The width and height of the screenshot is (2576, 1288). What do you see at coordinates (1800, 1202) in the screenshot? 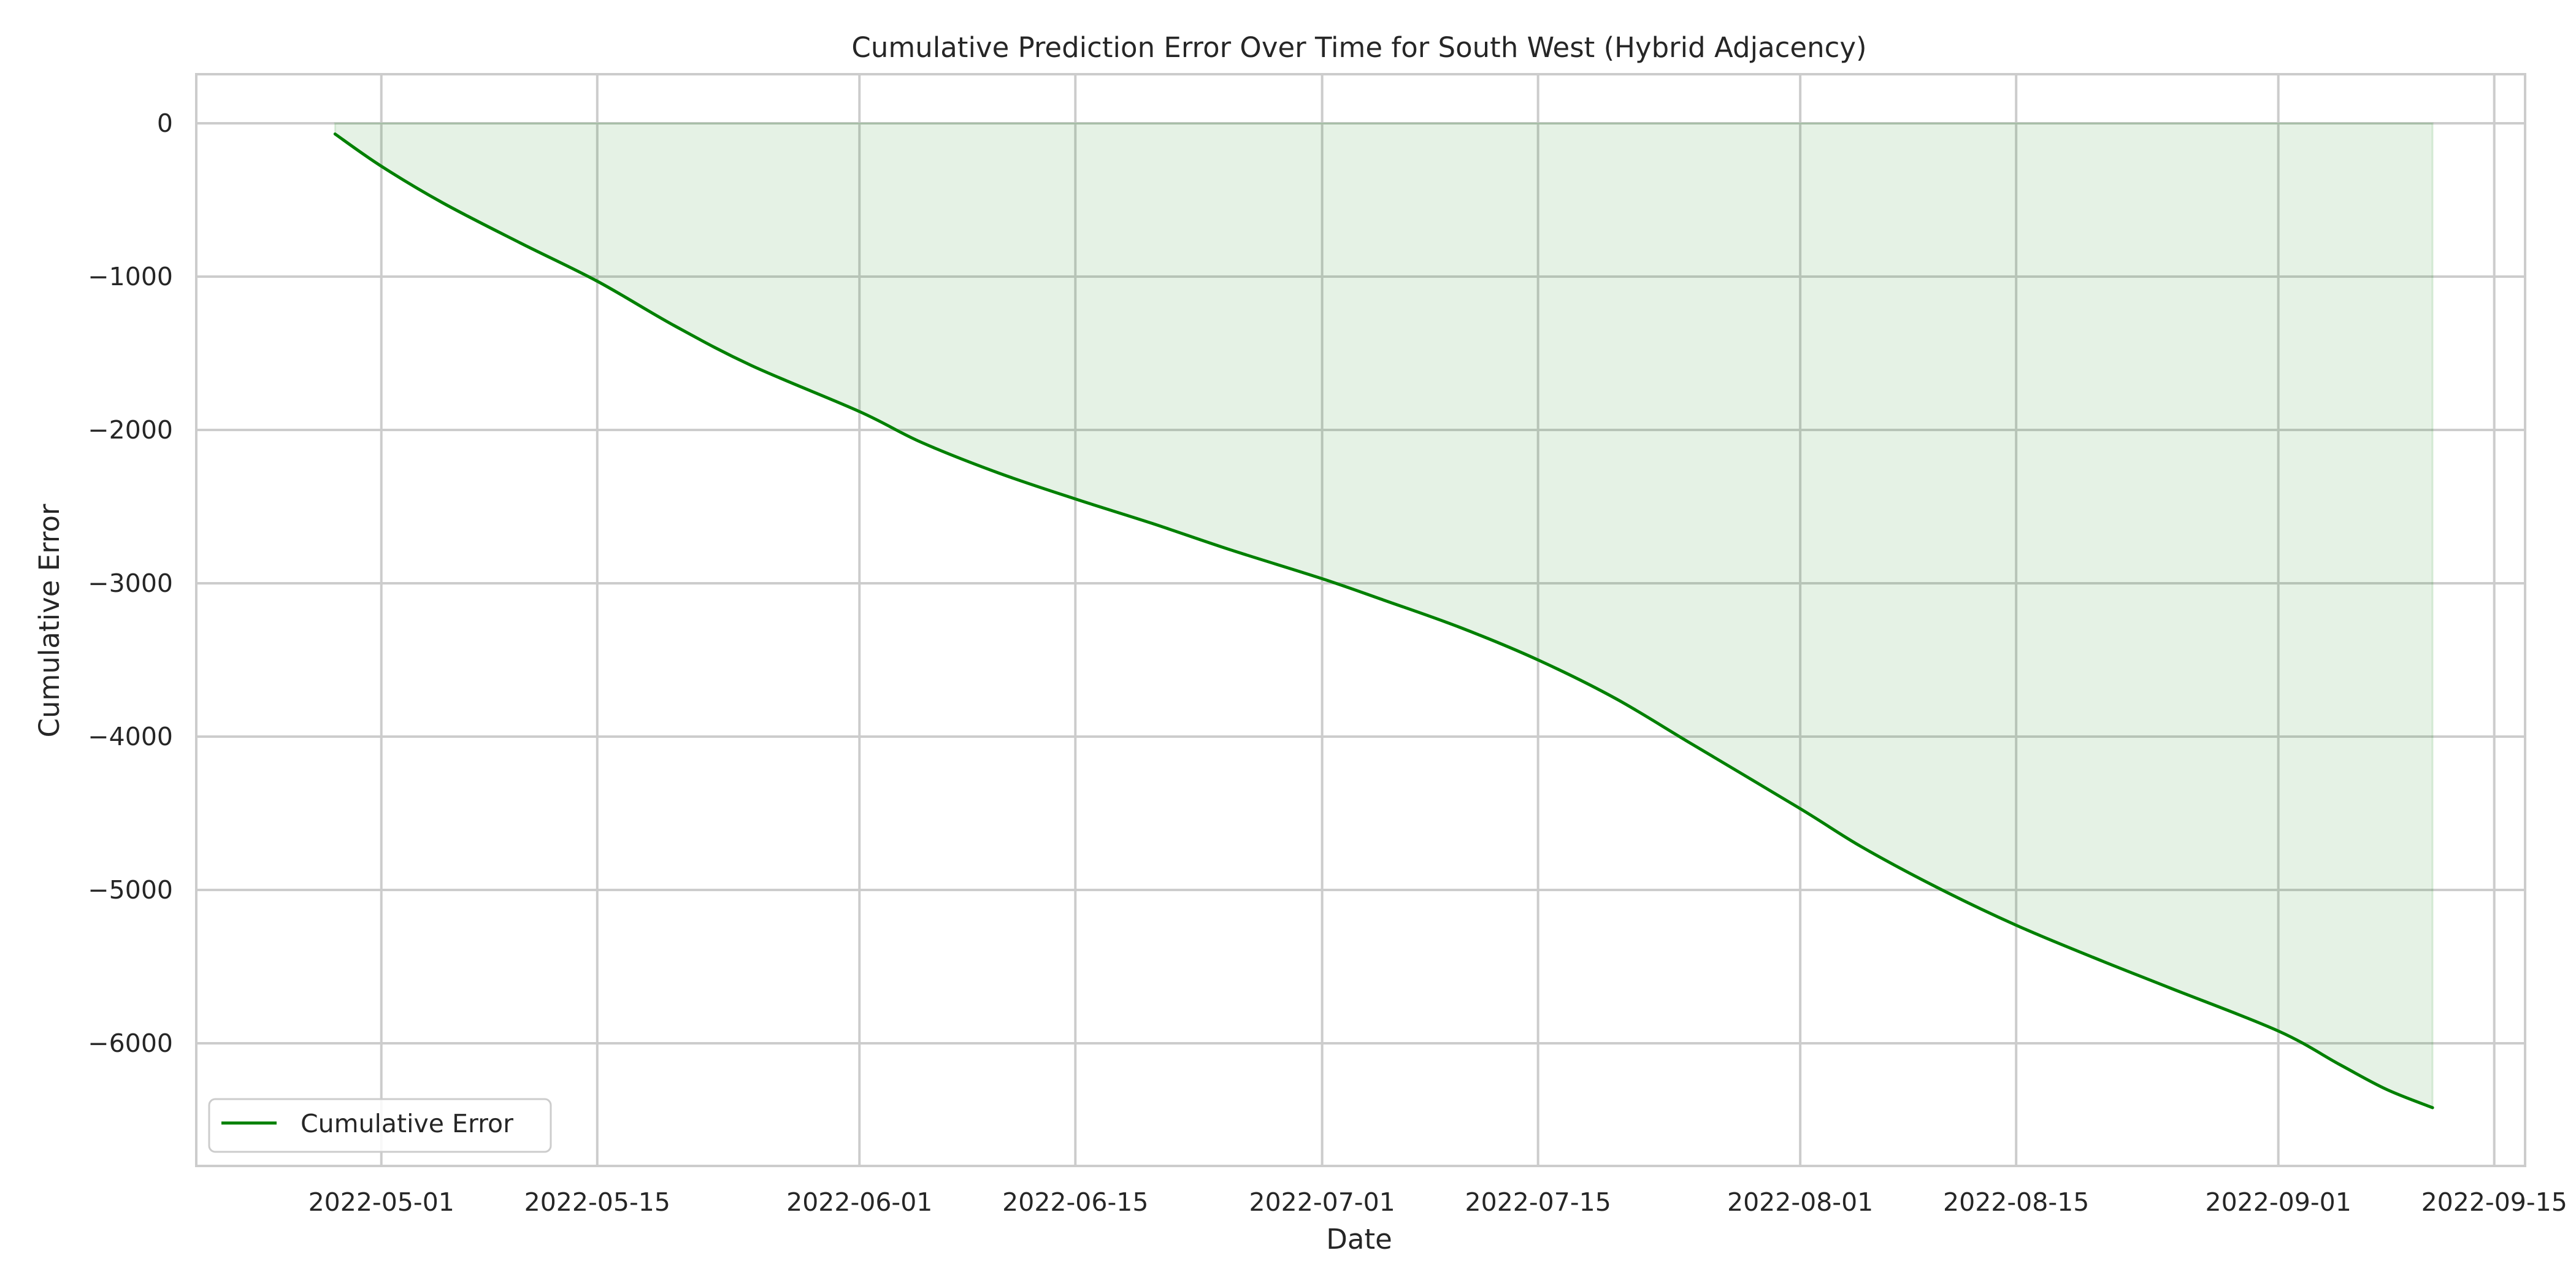
I see `x-tick-label: 2022-08-01` at bounding box center [1800, 1202].